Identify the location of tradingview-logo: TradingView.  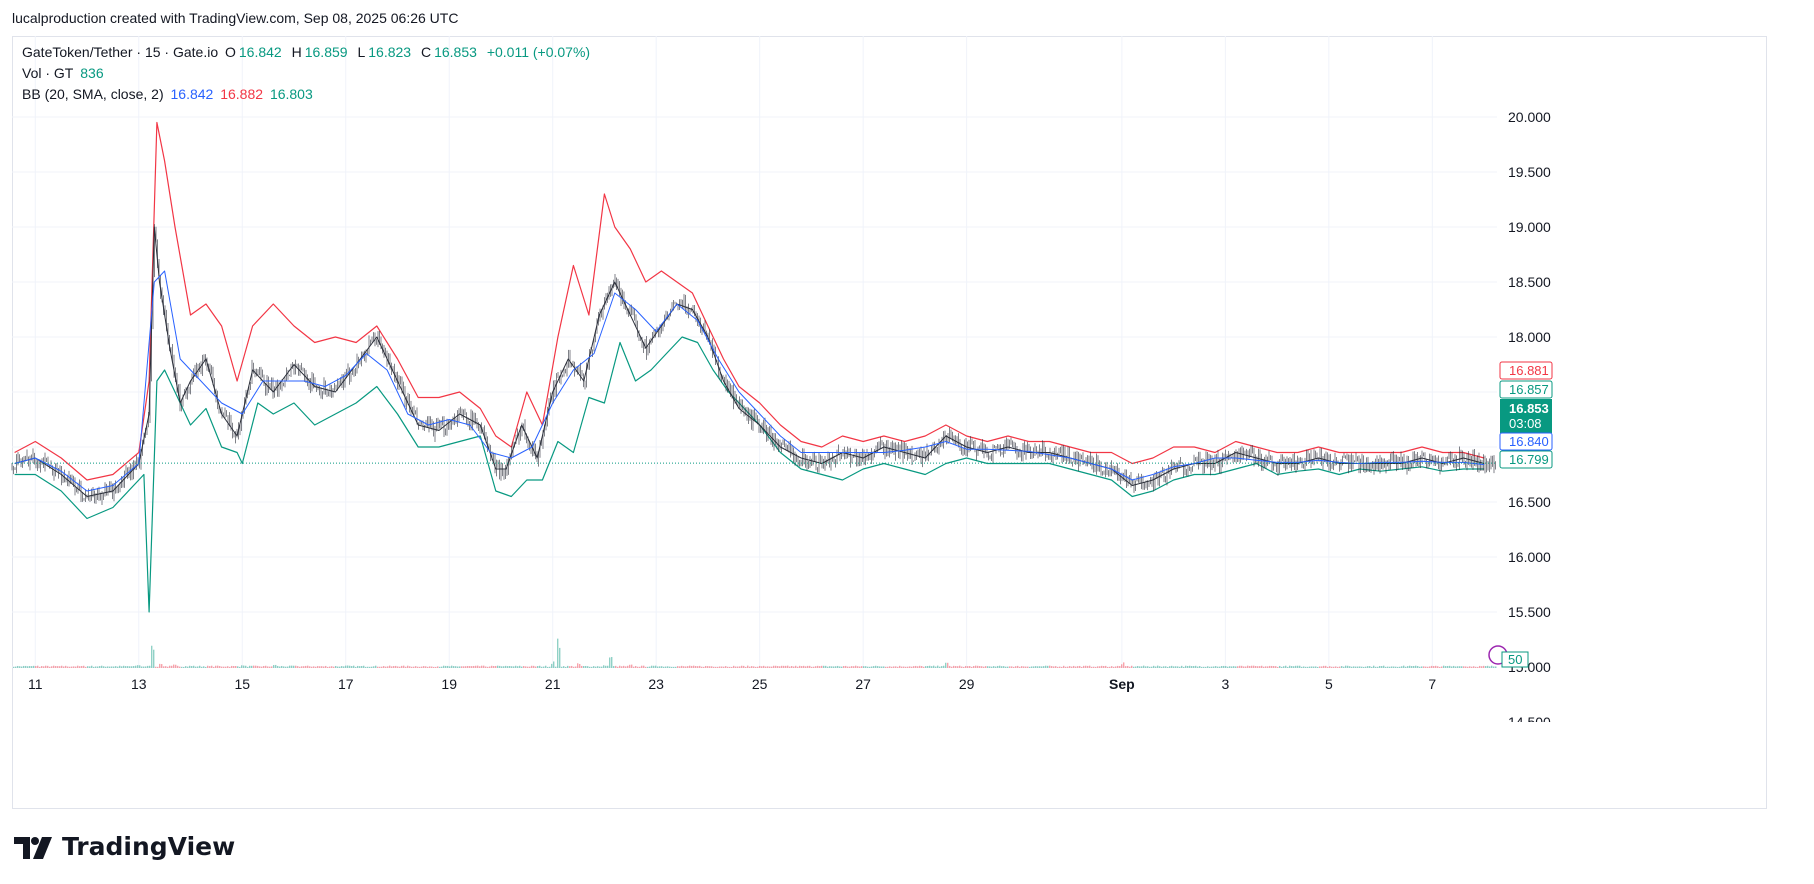
(124, 846).